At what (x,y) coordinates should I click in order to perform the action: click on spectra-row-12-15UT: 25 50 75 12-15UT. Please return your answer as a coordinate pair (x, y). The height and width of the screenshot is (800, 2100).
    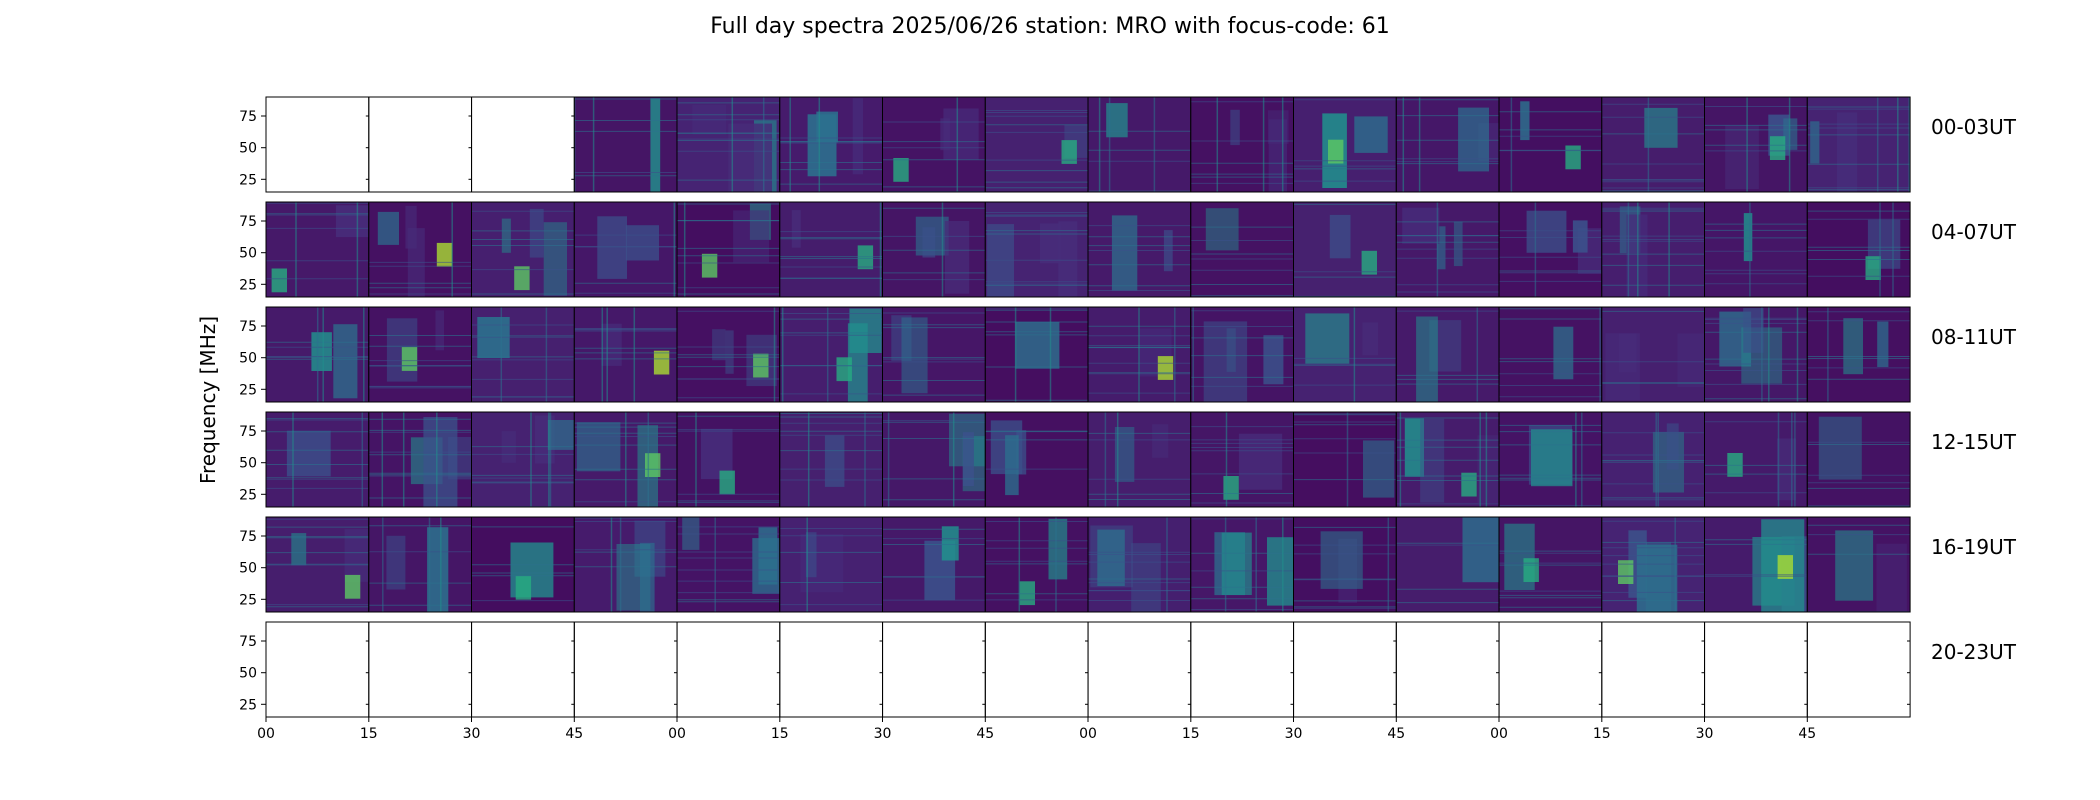
    Looking at the image, I should click on (1128, 459).